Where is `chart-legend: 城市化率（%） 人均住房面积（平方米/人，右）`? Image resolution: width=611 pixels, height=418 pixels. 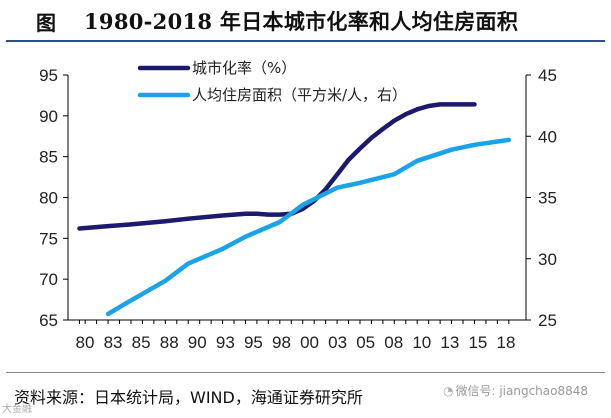 chart-legend: 城市化率（%） 人均住房面积（平方米/人，右） is located at coordinates (272, 81).